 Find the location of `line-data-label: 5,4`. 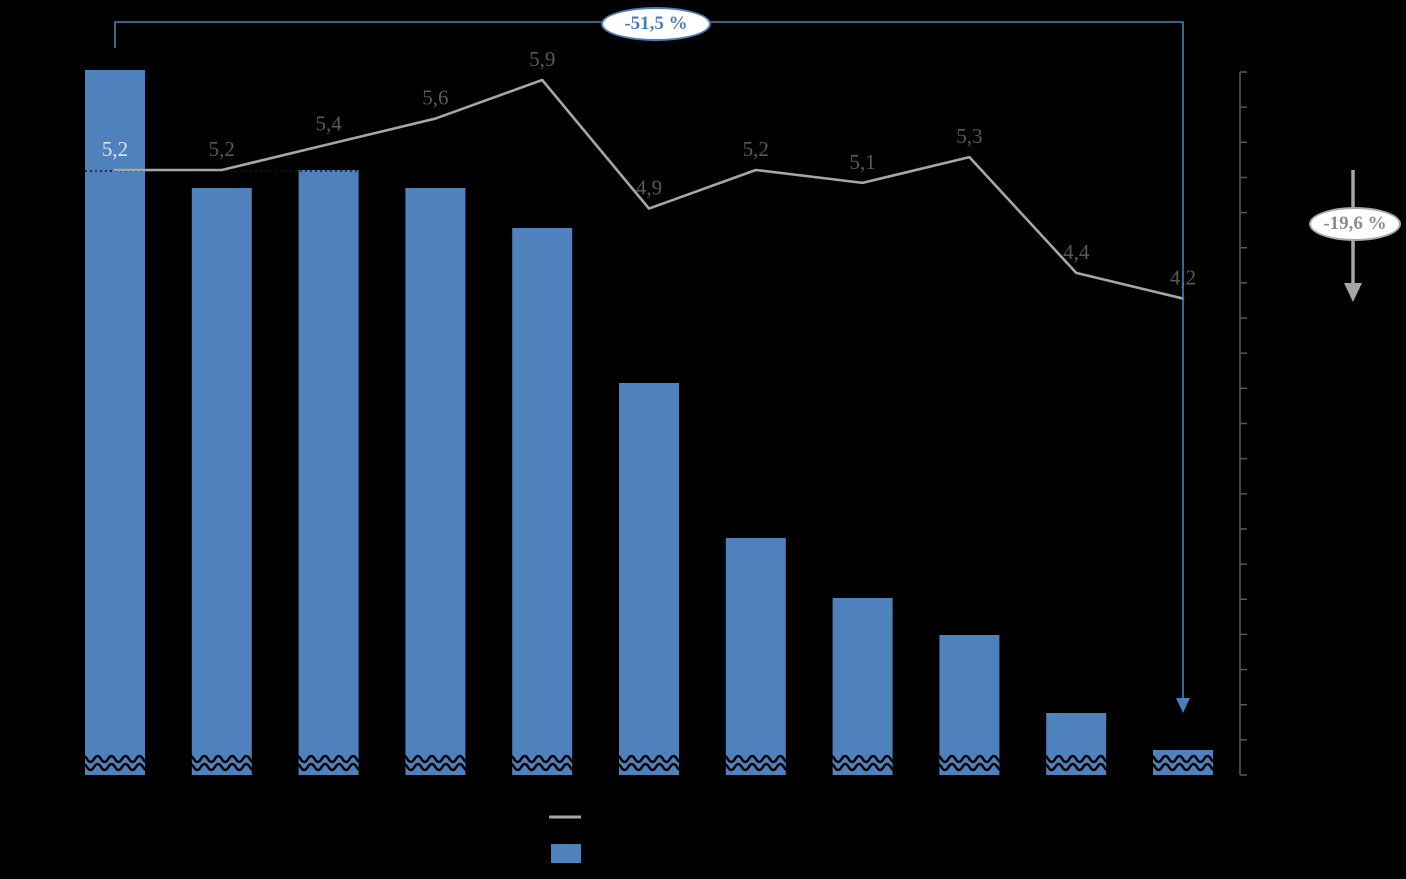

line-data-label: 5,4 is located at coordinates (328, 123).